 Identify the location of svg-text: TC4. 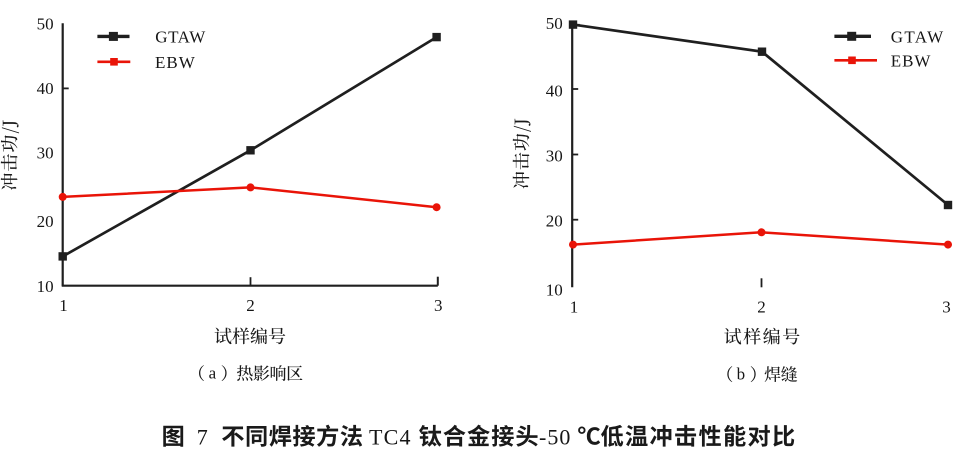
(390, 437).